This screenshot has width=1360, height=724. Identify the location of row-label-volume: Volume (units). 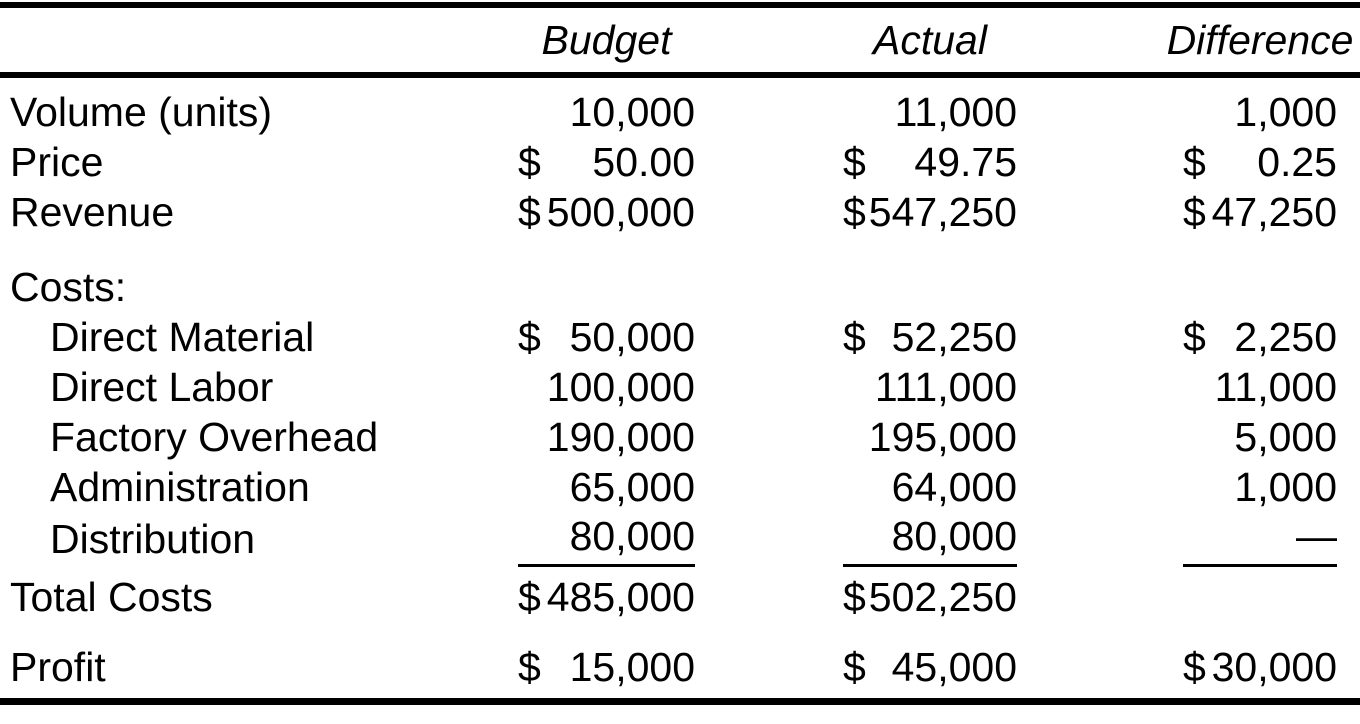
(141, 112).